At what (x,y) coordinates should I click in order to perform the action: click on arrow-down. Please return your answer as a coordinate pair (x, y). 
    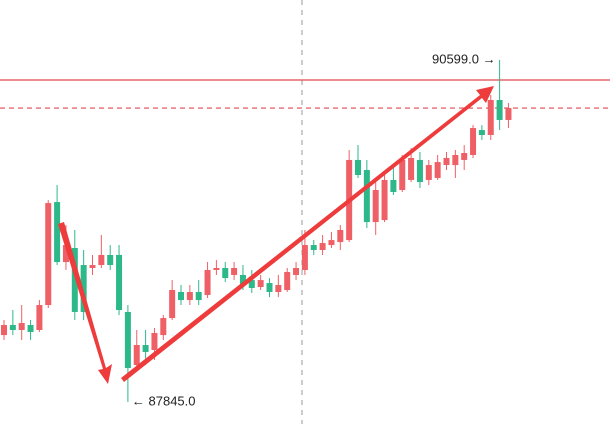
    Looking at the image, I should click on (85, 303).